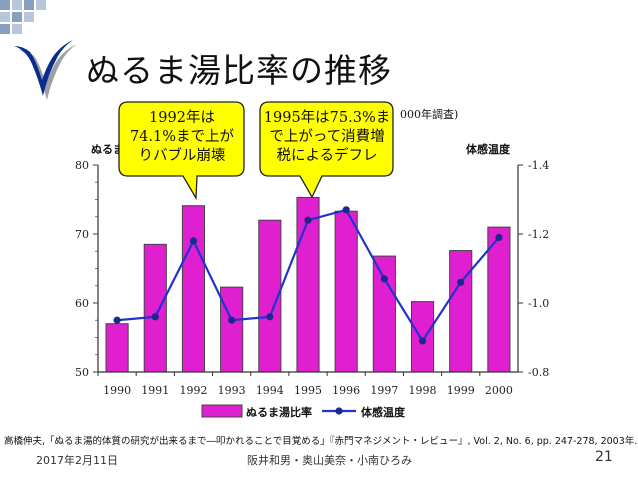  I want to click on logo-v-mark, so click(43, 68).